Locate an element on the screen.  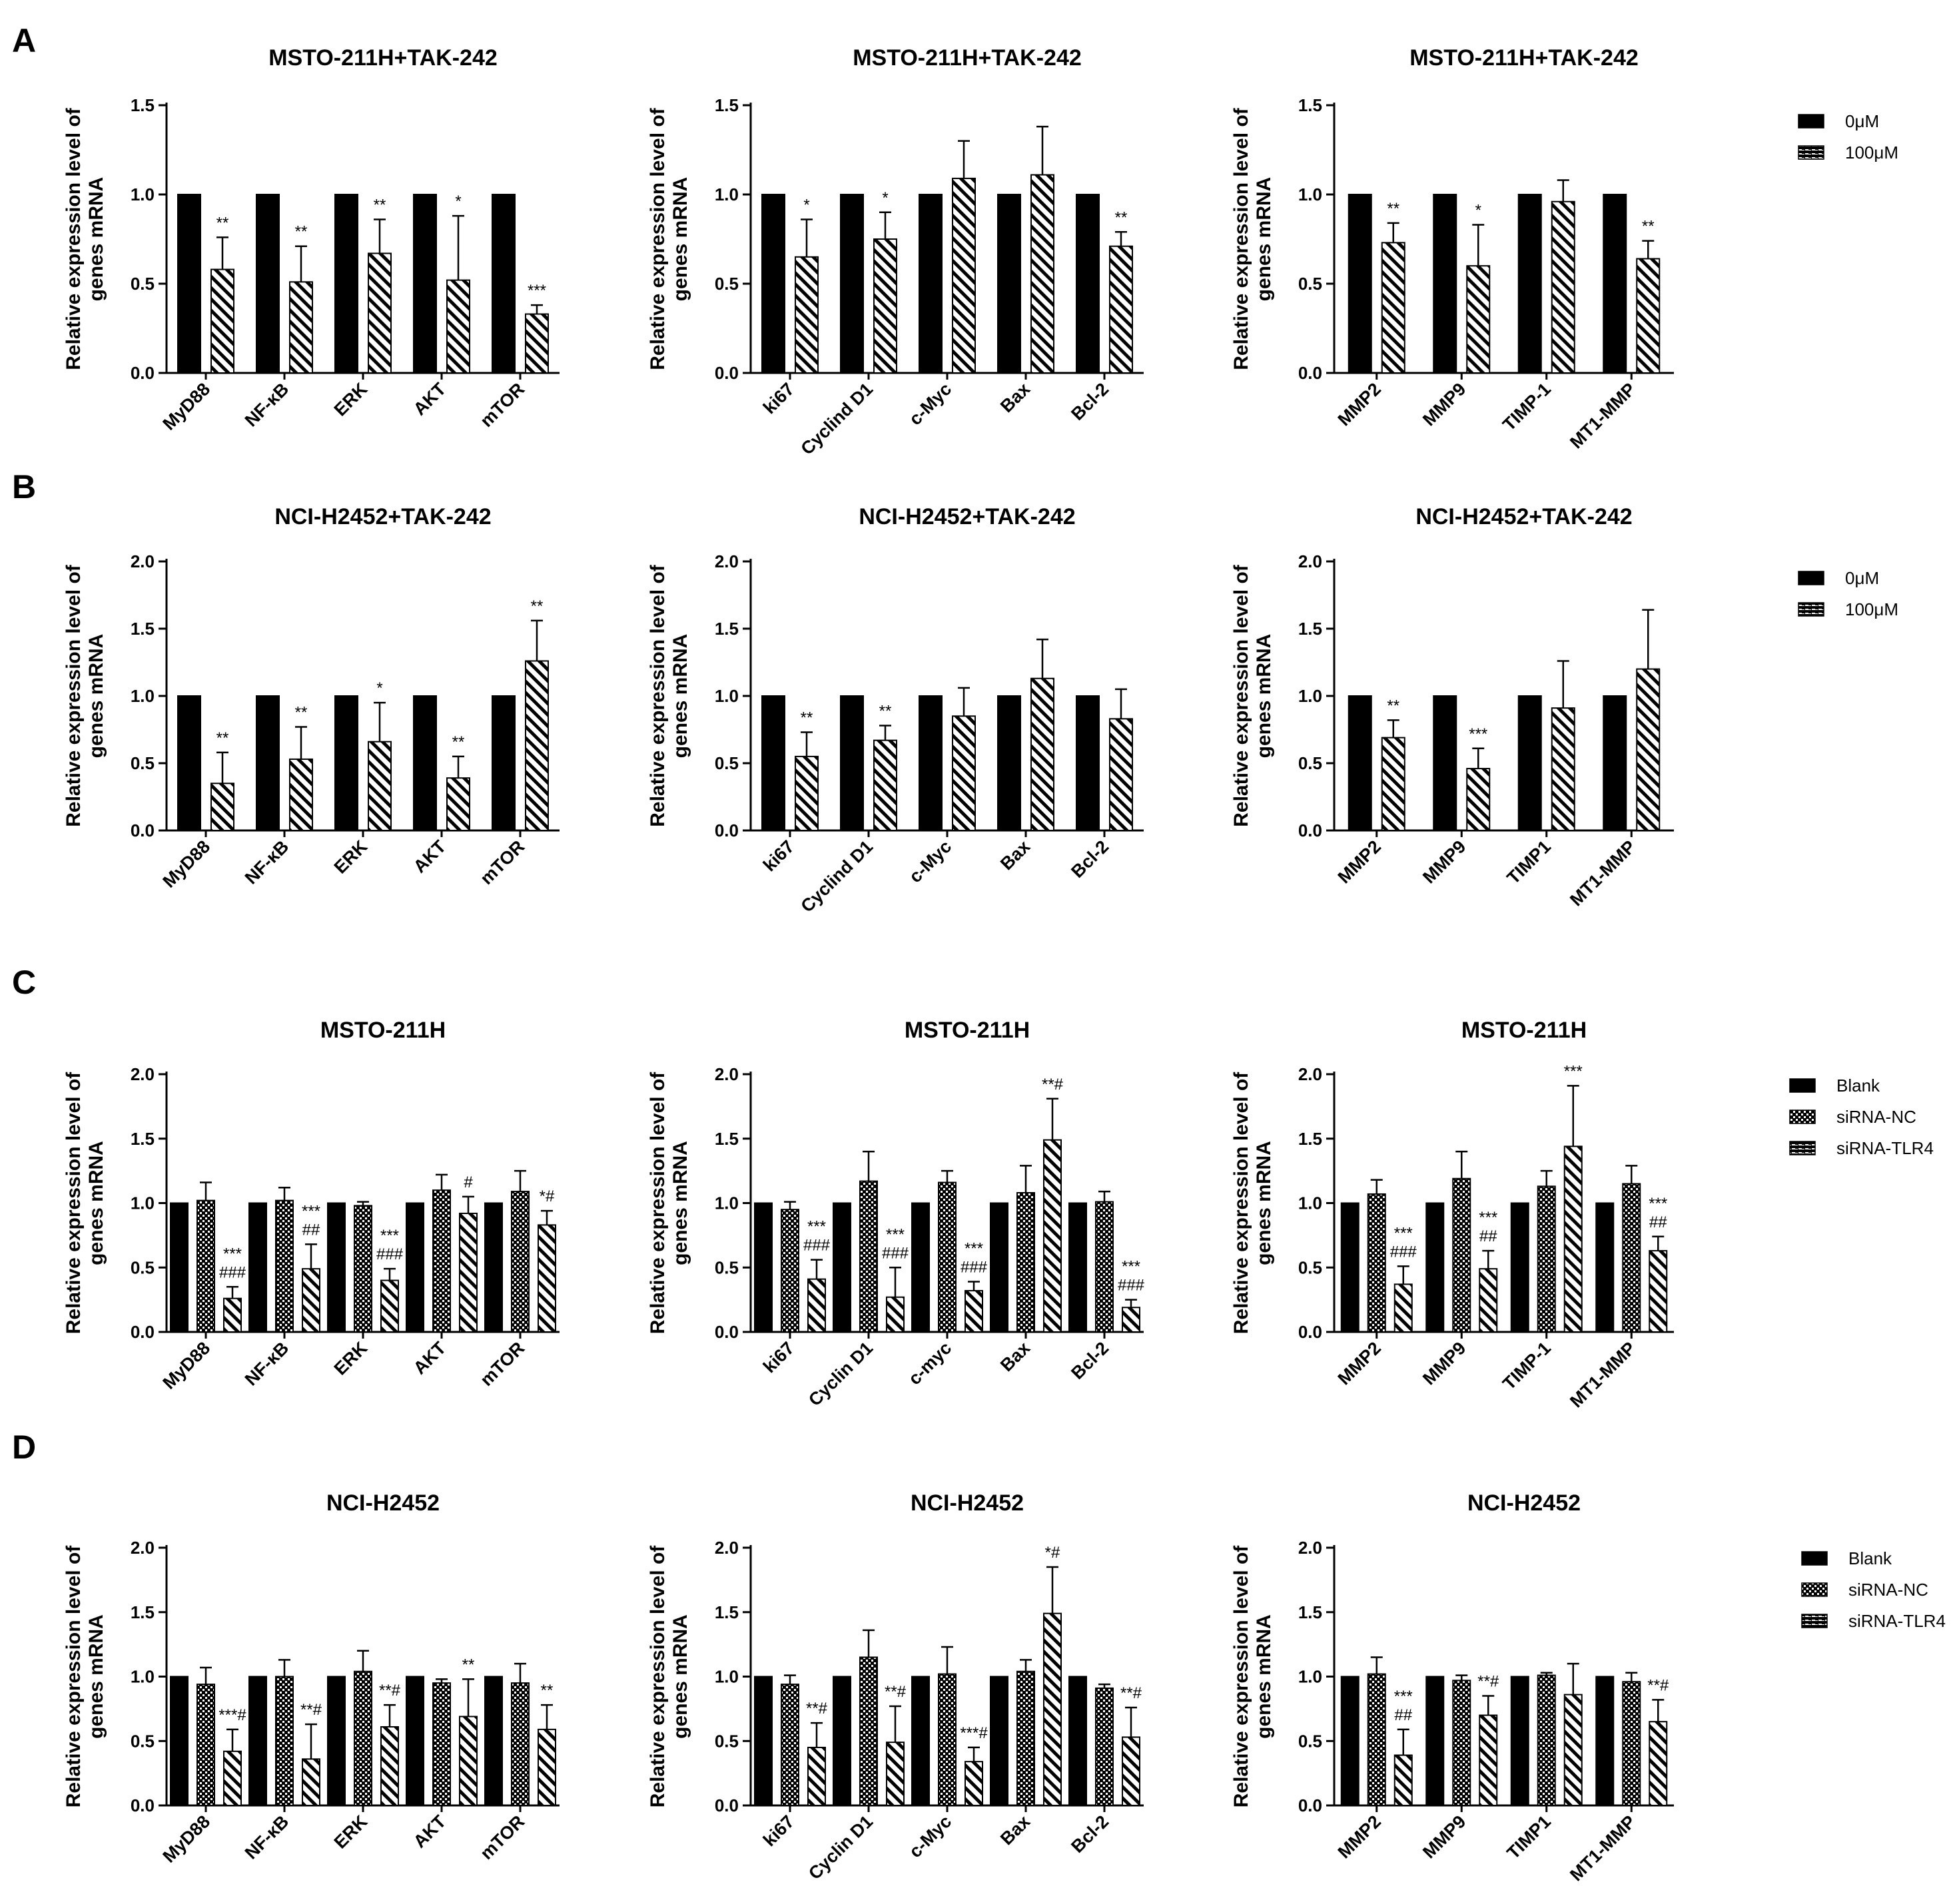
x-tick-label: Bax is located at coordinates (1015, 397).